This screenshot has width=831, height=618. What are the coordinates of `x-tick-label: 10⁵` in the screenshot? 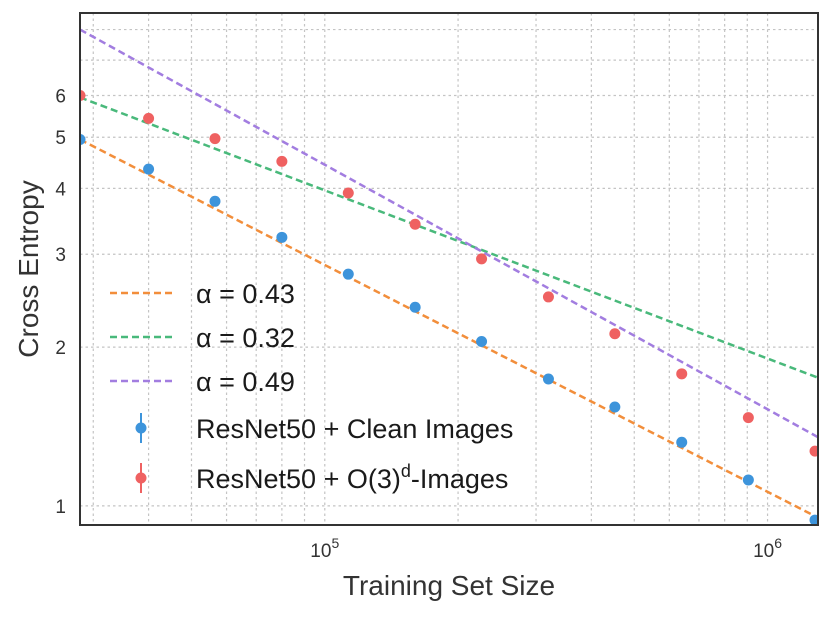 It's located at (324, 548).